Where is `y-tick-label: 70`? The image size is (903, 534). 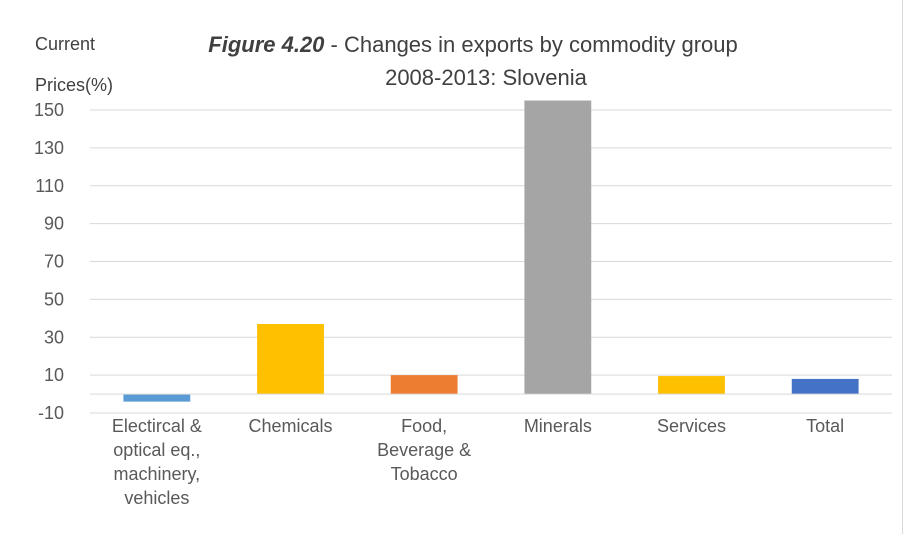
y-tick-label: 70 is located at coordinates (54, 262).